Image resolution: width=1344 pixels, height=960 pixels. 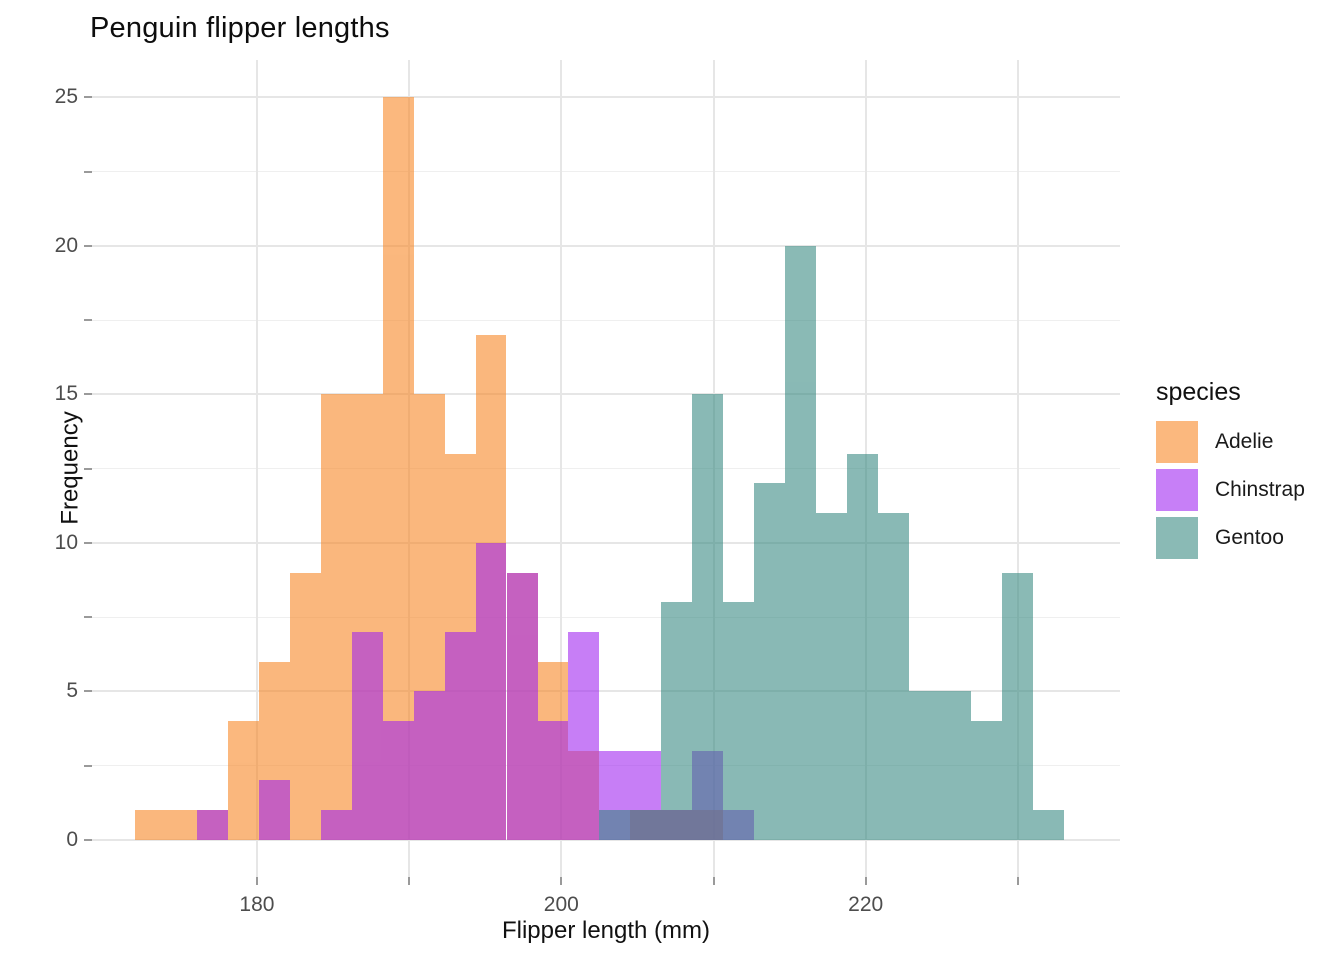 What do you see at coordinates (72, 839) in the screenshot?
I see `y-tick-label-0: 0` at bounding box center [72, 839].